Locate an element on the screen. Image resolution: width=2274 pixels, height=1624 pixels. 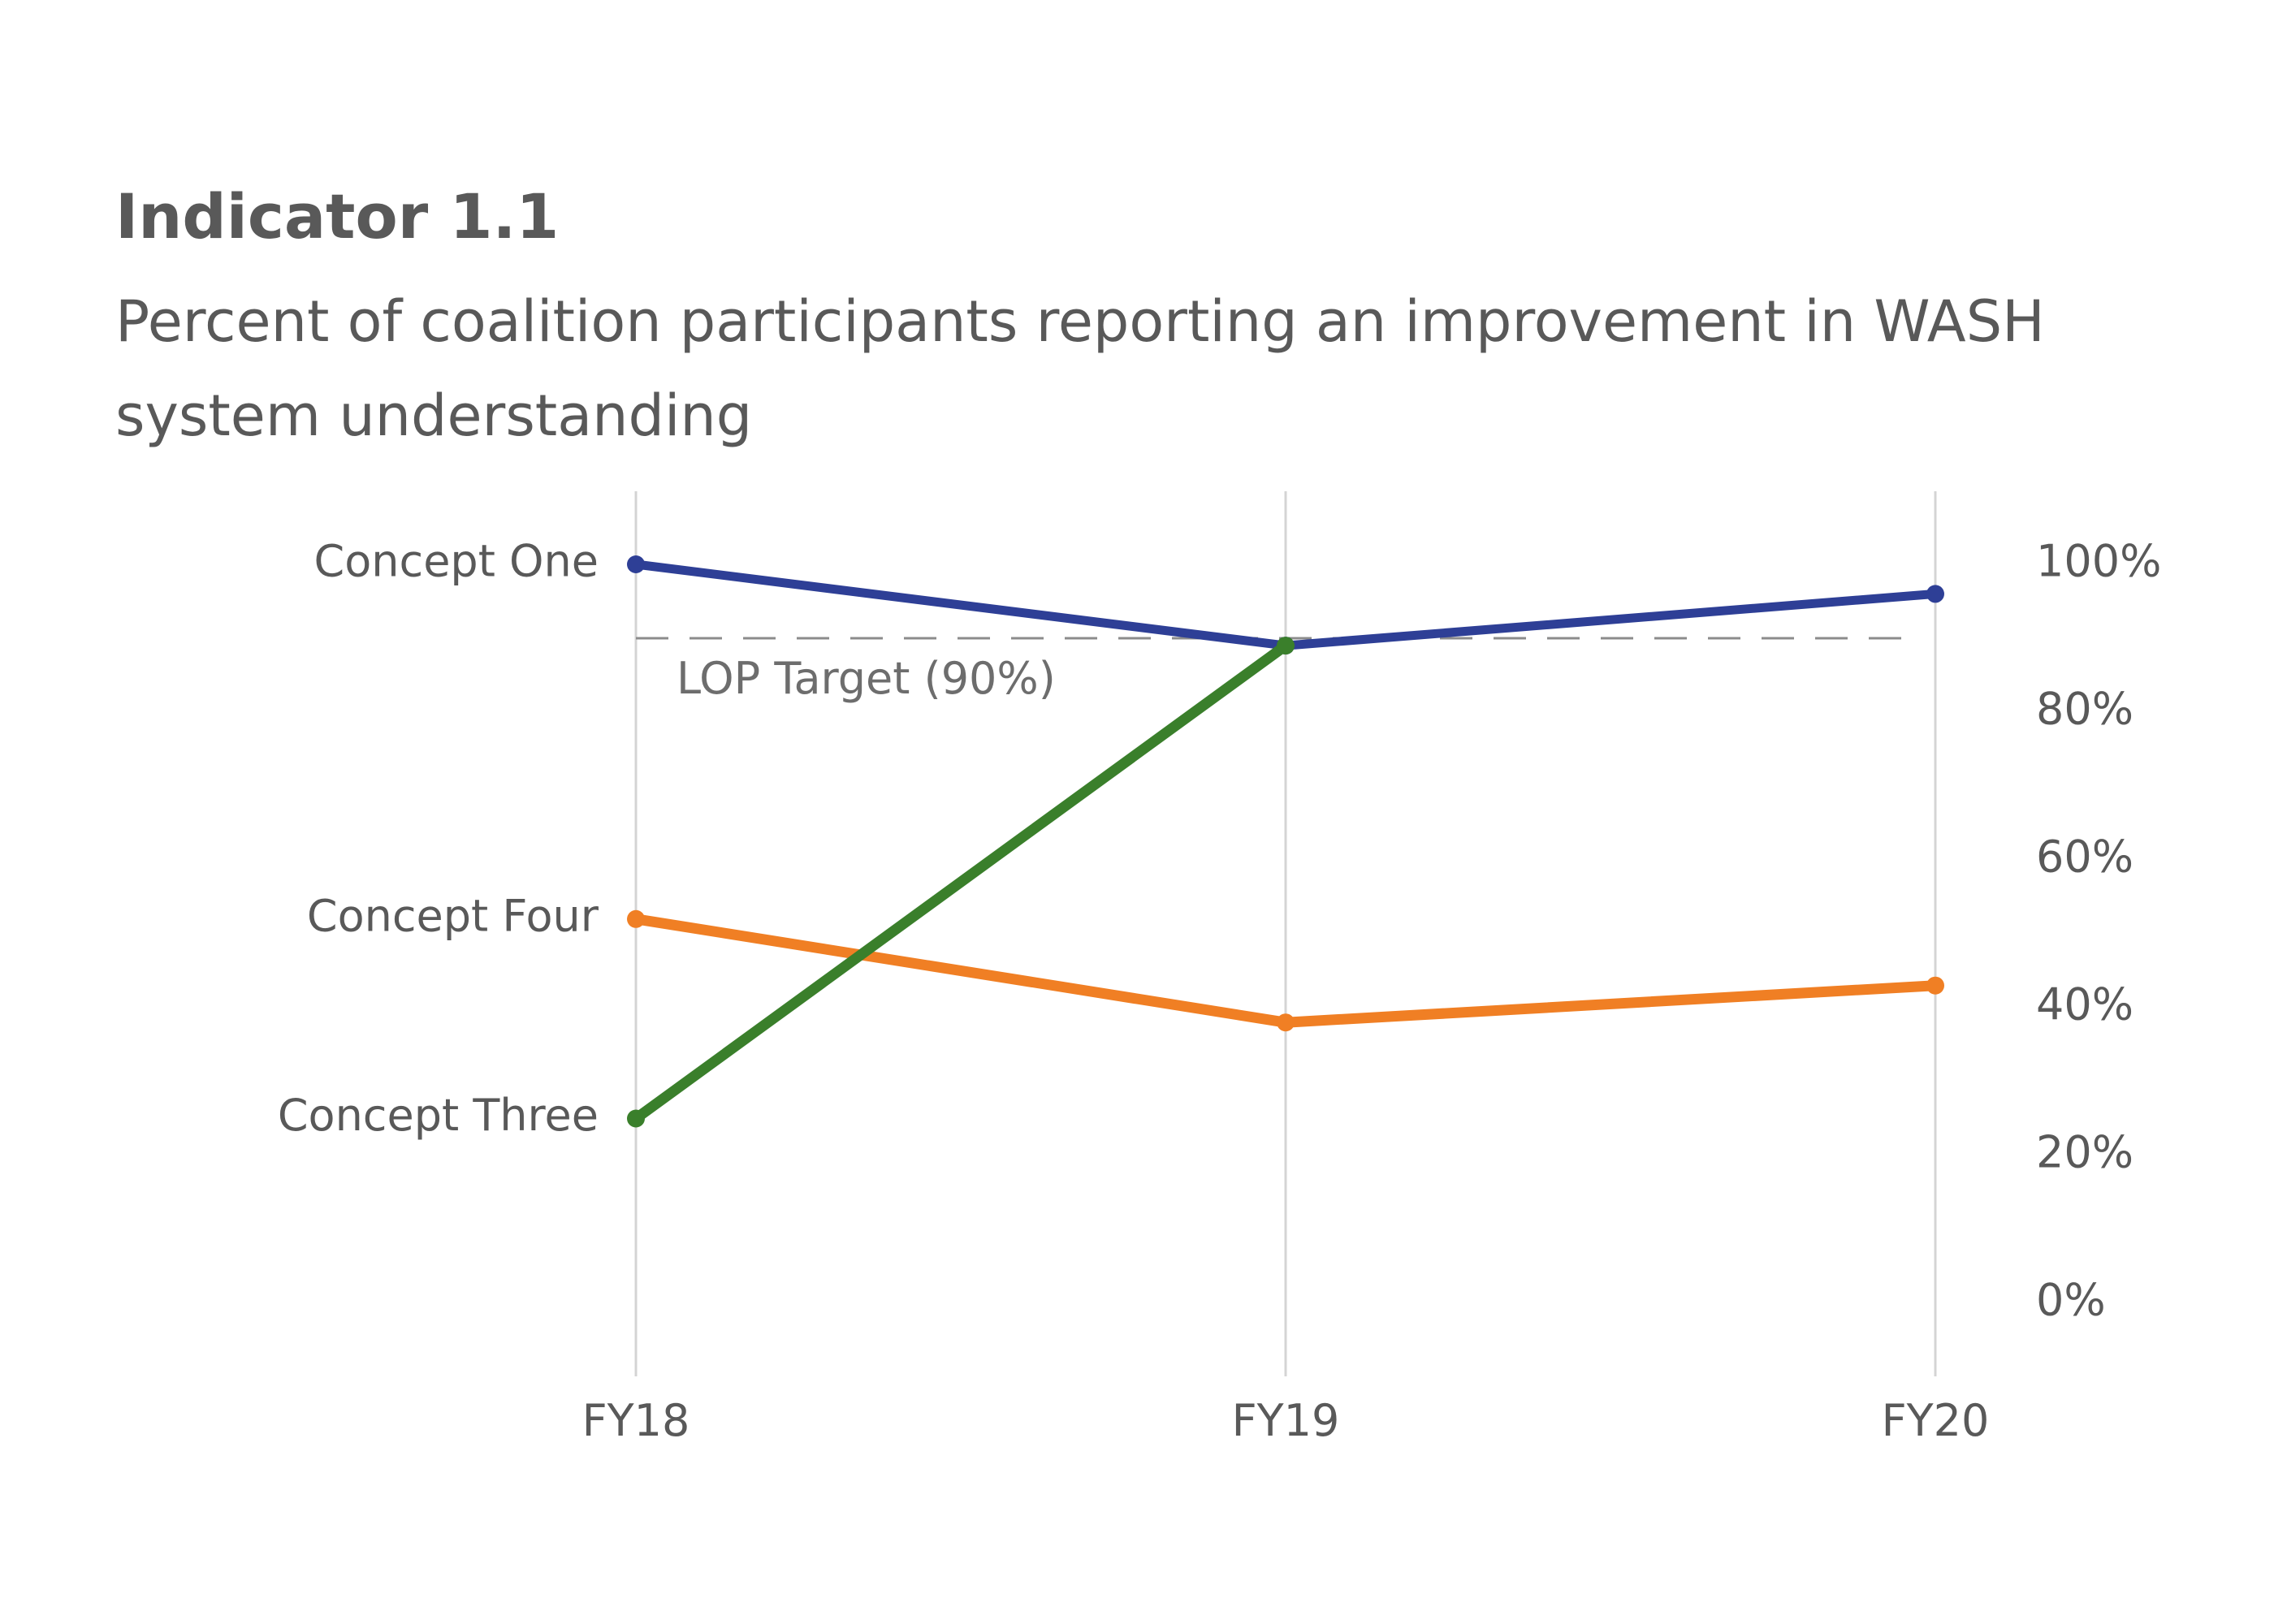
data-point-concept-four-fy20 is located at coordinates (1935, 985).